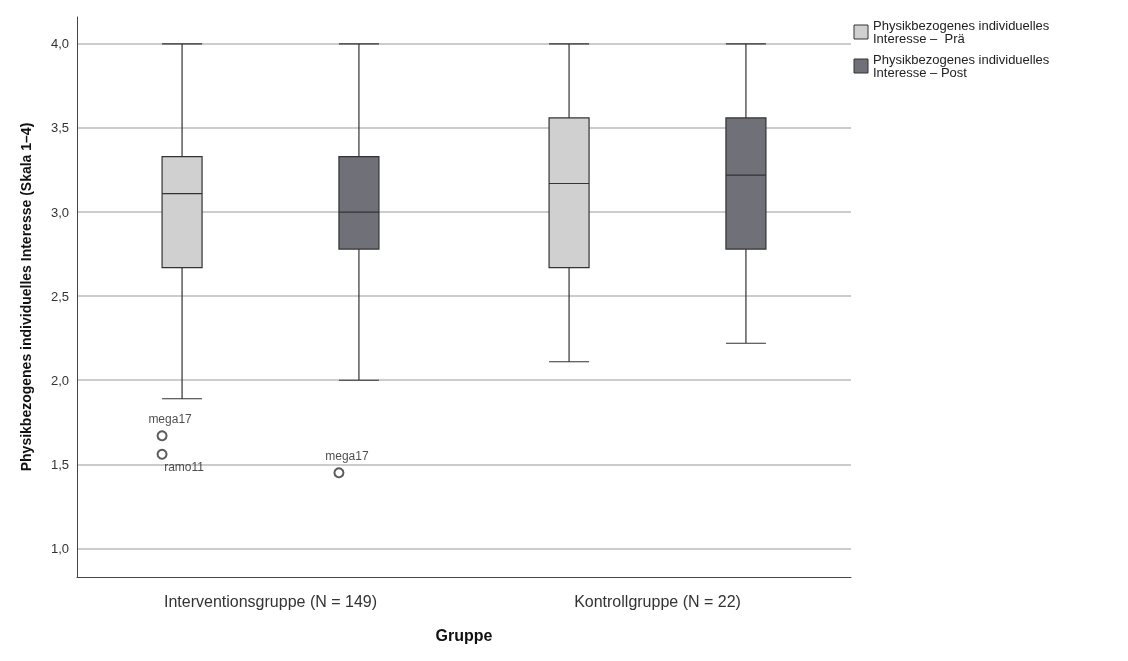 This screenshot has width=1128, height=661. What do you see at coordinates (963, 66) in the screenshot?
I see `legend-label: Physikbezogenes individuelles Interesse – Post` at bounding box center [963, 66].